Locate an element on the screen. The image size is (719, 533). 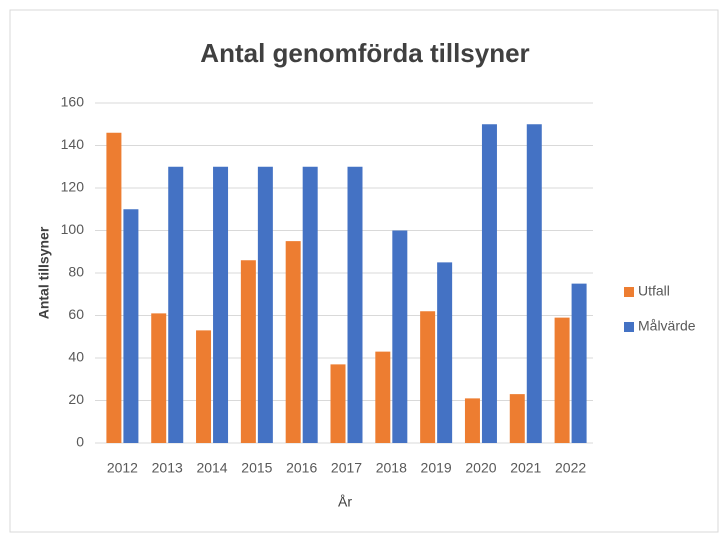
chart-title: Antal genomförda tillsyner is located at coordinates (364, 53).